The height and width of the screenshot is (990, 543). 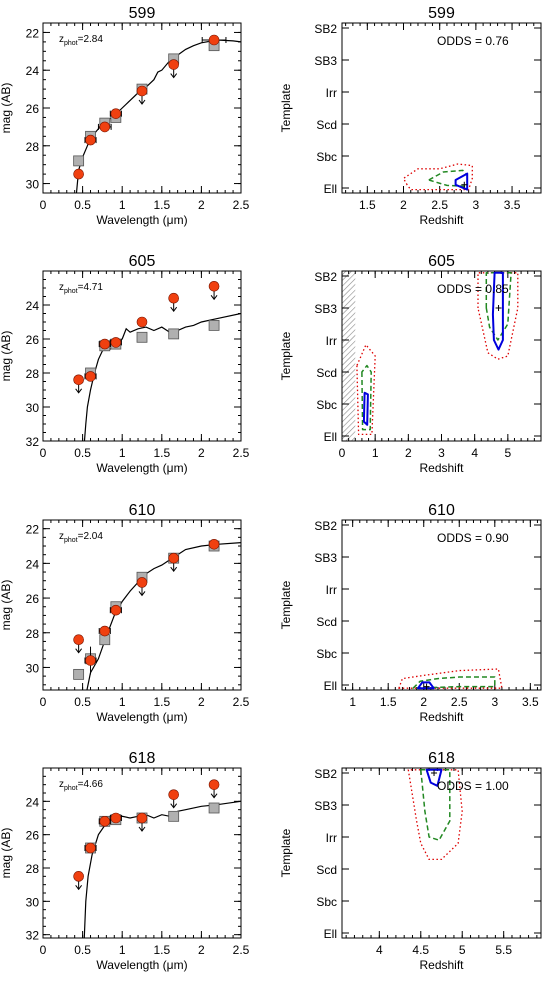 What do you see at coordinates (326, 902) in the screenshot?
I see `y-tick-label: Sbc` at bounding box center [326, 902].